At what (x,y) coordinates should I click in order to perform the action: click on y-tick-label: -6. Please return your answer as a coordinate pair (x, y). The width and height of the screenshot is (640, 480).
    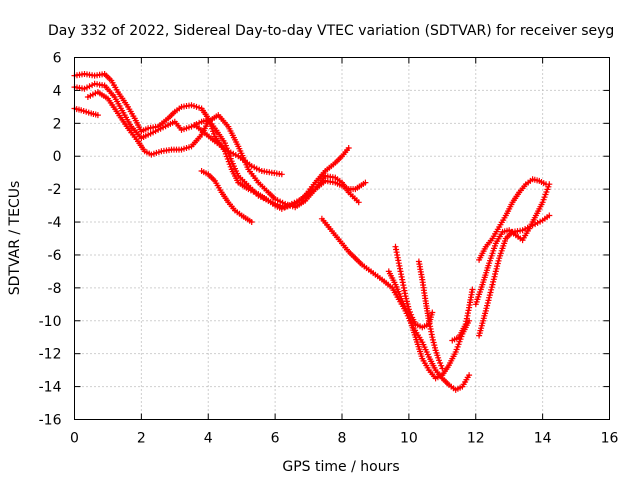
    Looking at the image, I should click on (55, 256).